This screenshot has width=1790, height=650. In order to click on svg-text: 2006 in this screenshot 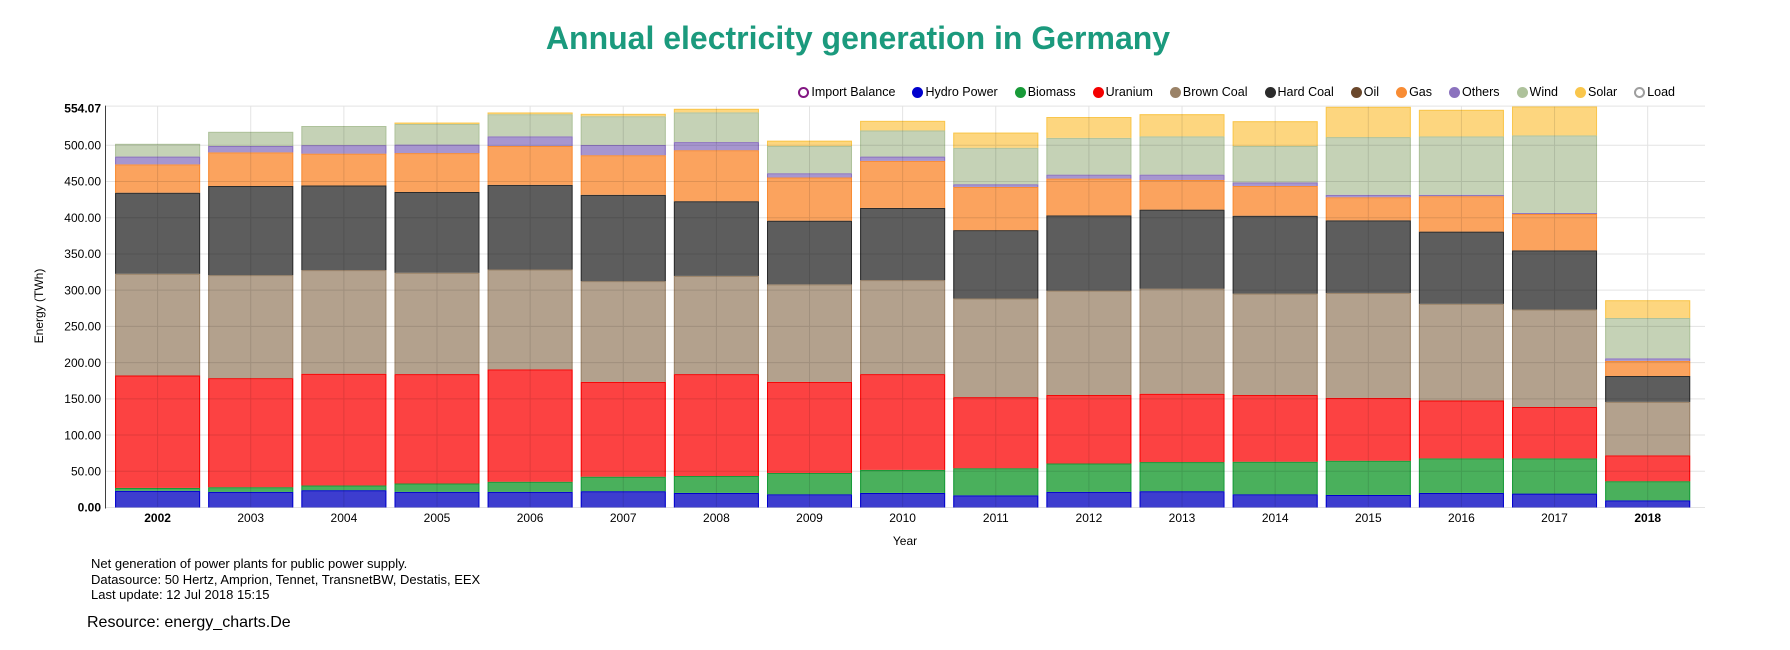, I will do `click(530, 518)`.